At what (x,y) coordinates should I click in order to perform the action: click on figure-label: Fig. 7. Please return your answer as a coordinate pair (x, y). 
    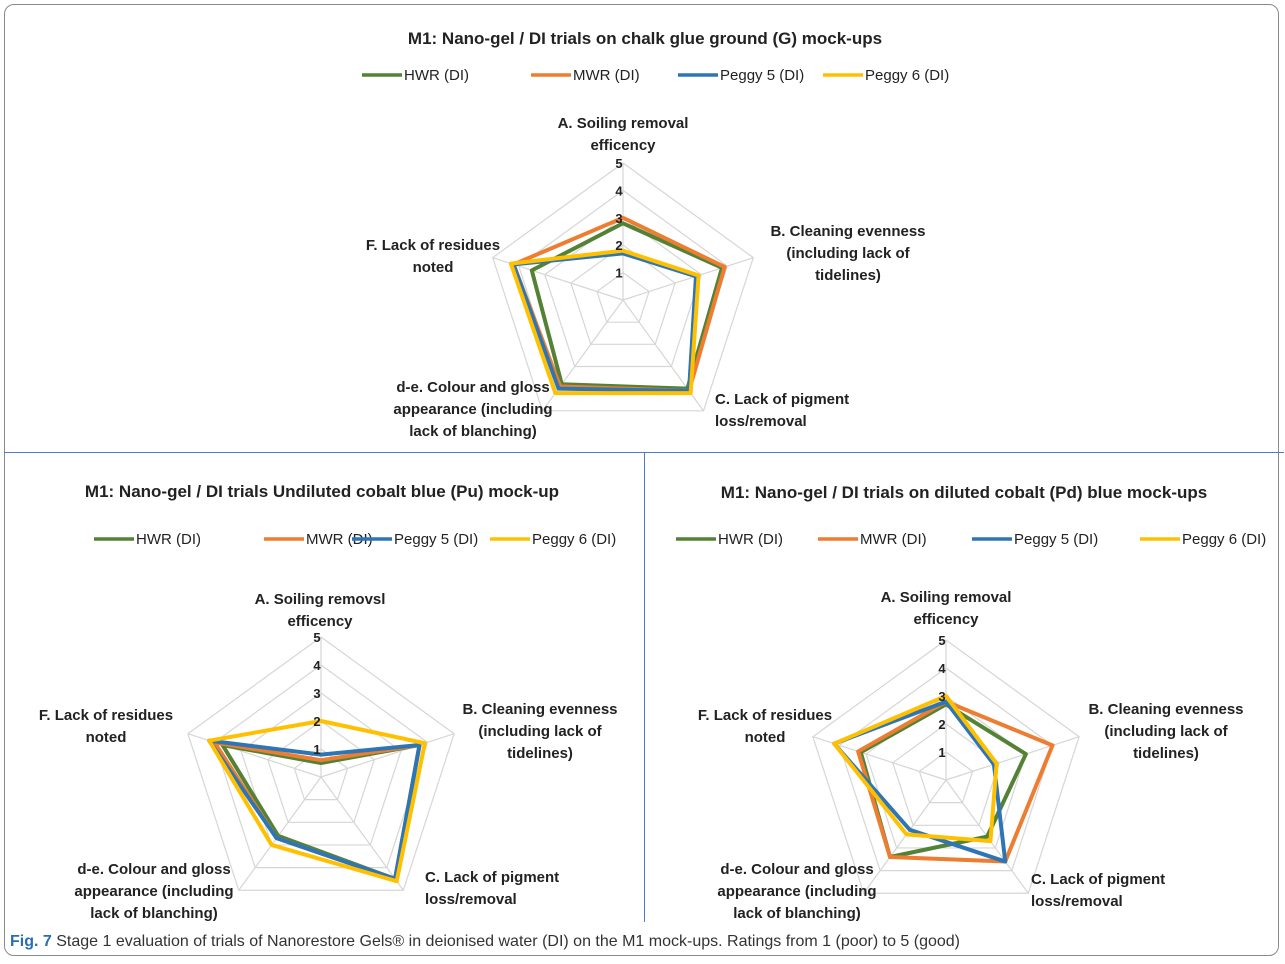
    Looking at the image, I should click on (31, 941).